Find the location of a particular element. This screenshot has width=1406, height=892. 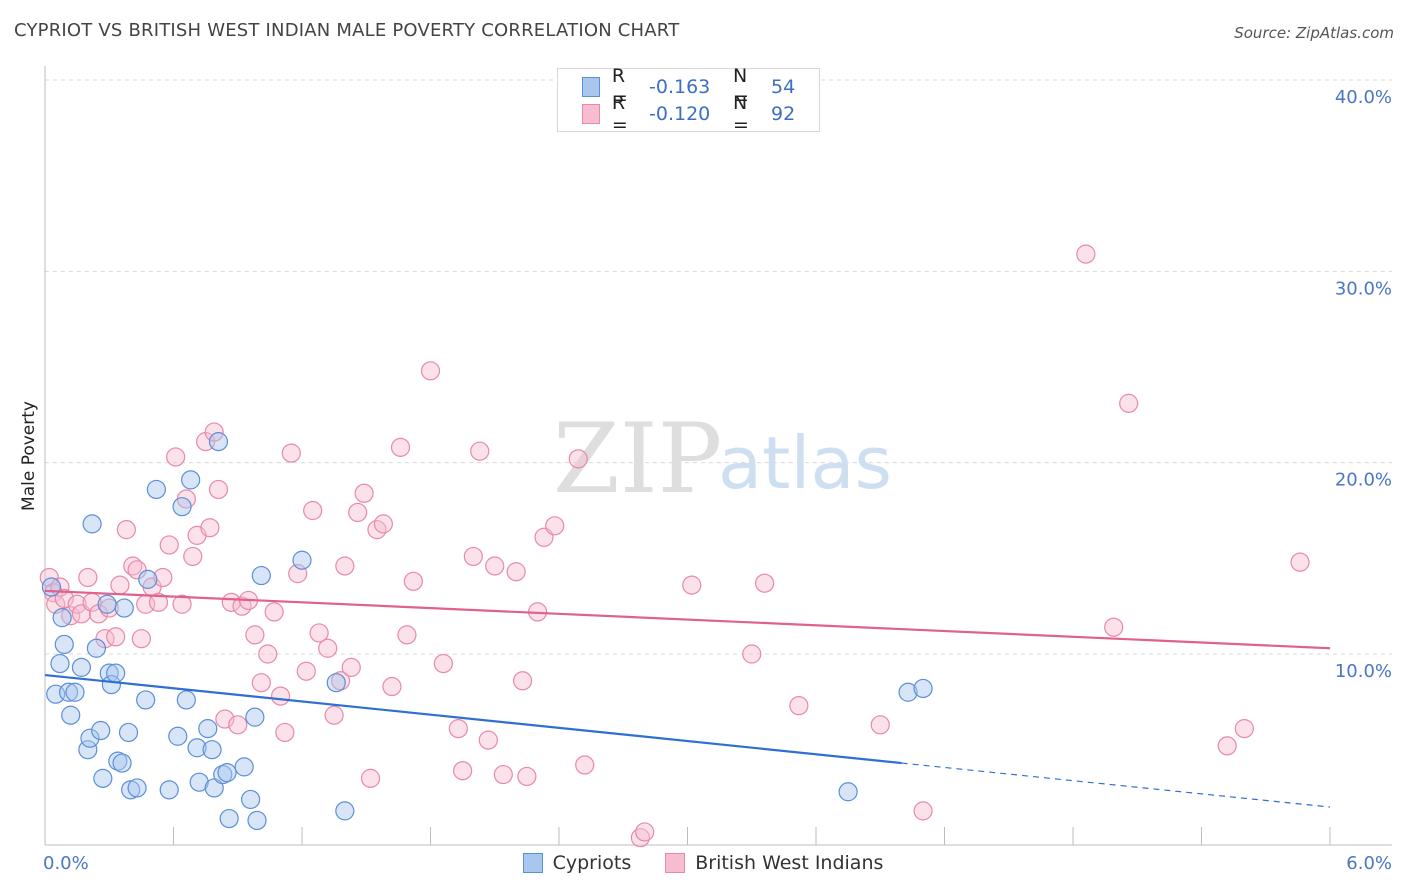

y-tick-label: 10.0% is located at coordinates (1363, 671).